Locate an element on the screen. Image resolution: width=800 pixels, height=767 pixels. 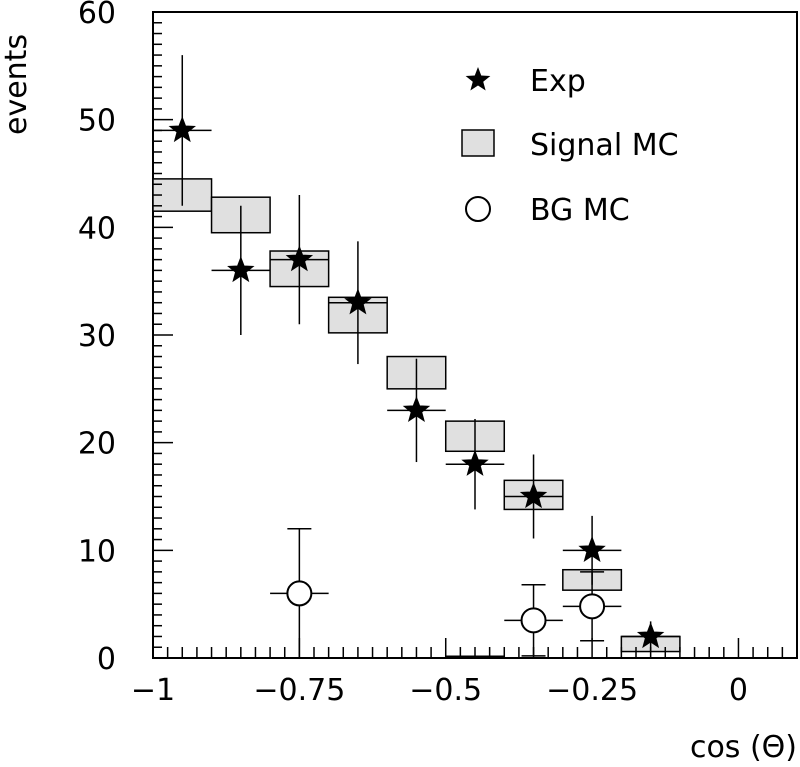
y-tick-label: 10 is located at coordinates (97, 551).